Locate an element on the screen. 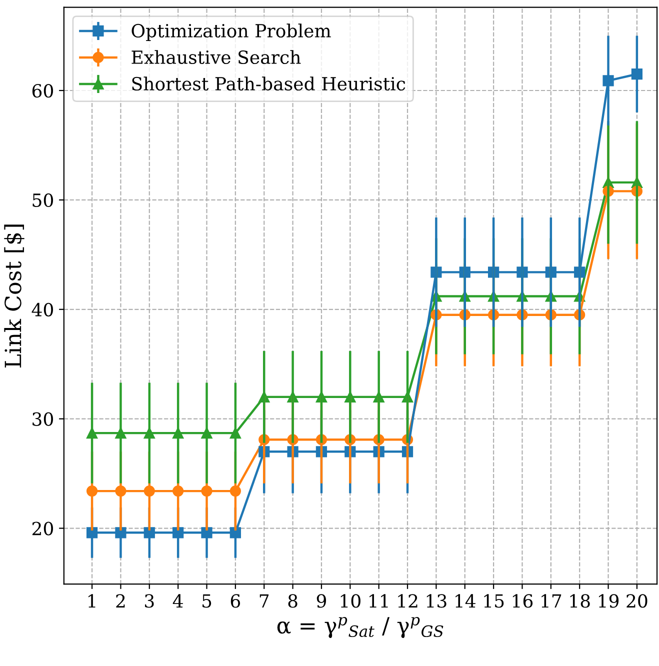  legend-label: Exhaustive Search is located at coordinates (216, 57).